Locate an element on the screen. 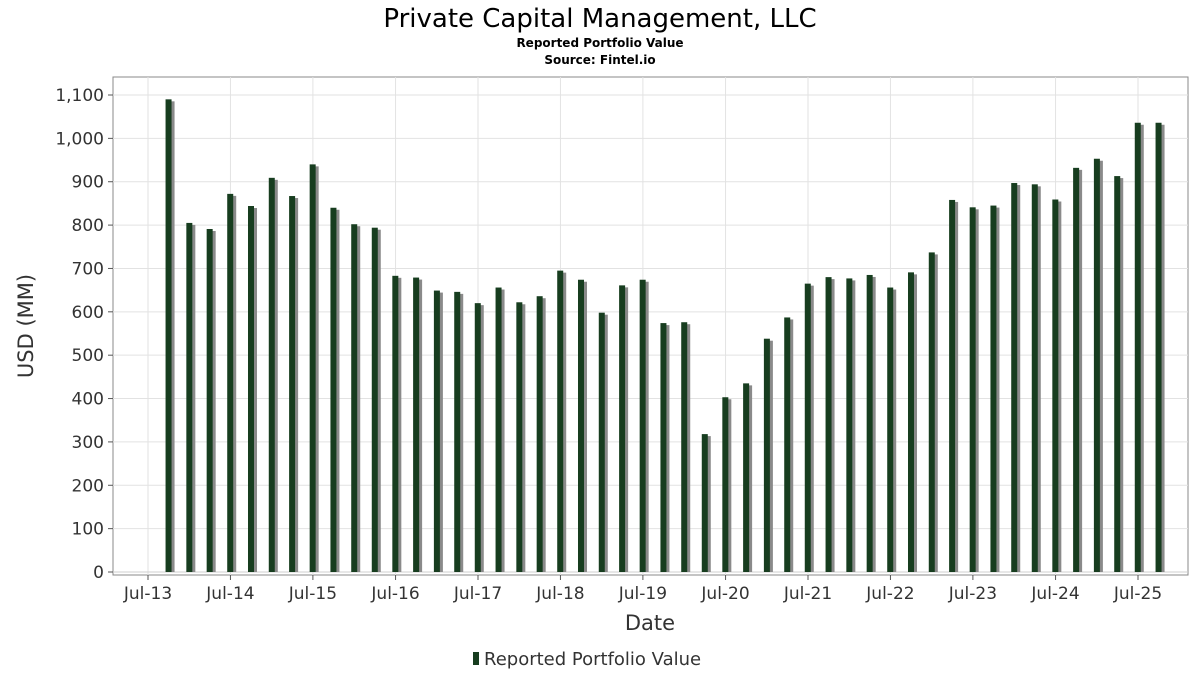  chart-title: Private Capital Management, LLC is located at coordinates (599, 19).